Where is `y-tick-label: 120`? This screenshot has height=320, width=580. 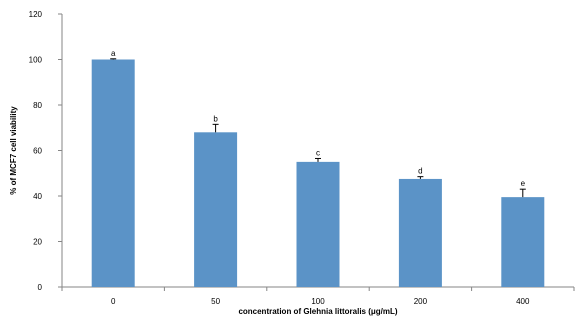
y-tick-label: 120 is located at coordinates (36, 14).